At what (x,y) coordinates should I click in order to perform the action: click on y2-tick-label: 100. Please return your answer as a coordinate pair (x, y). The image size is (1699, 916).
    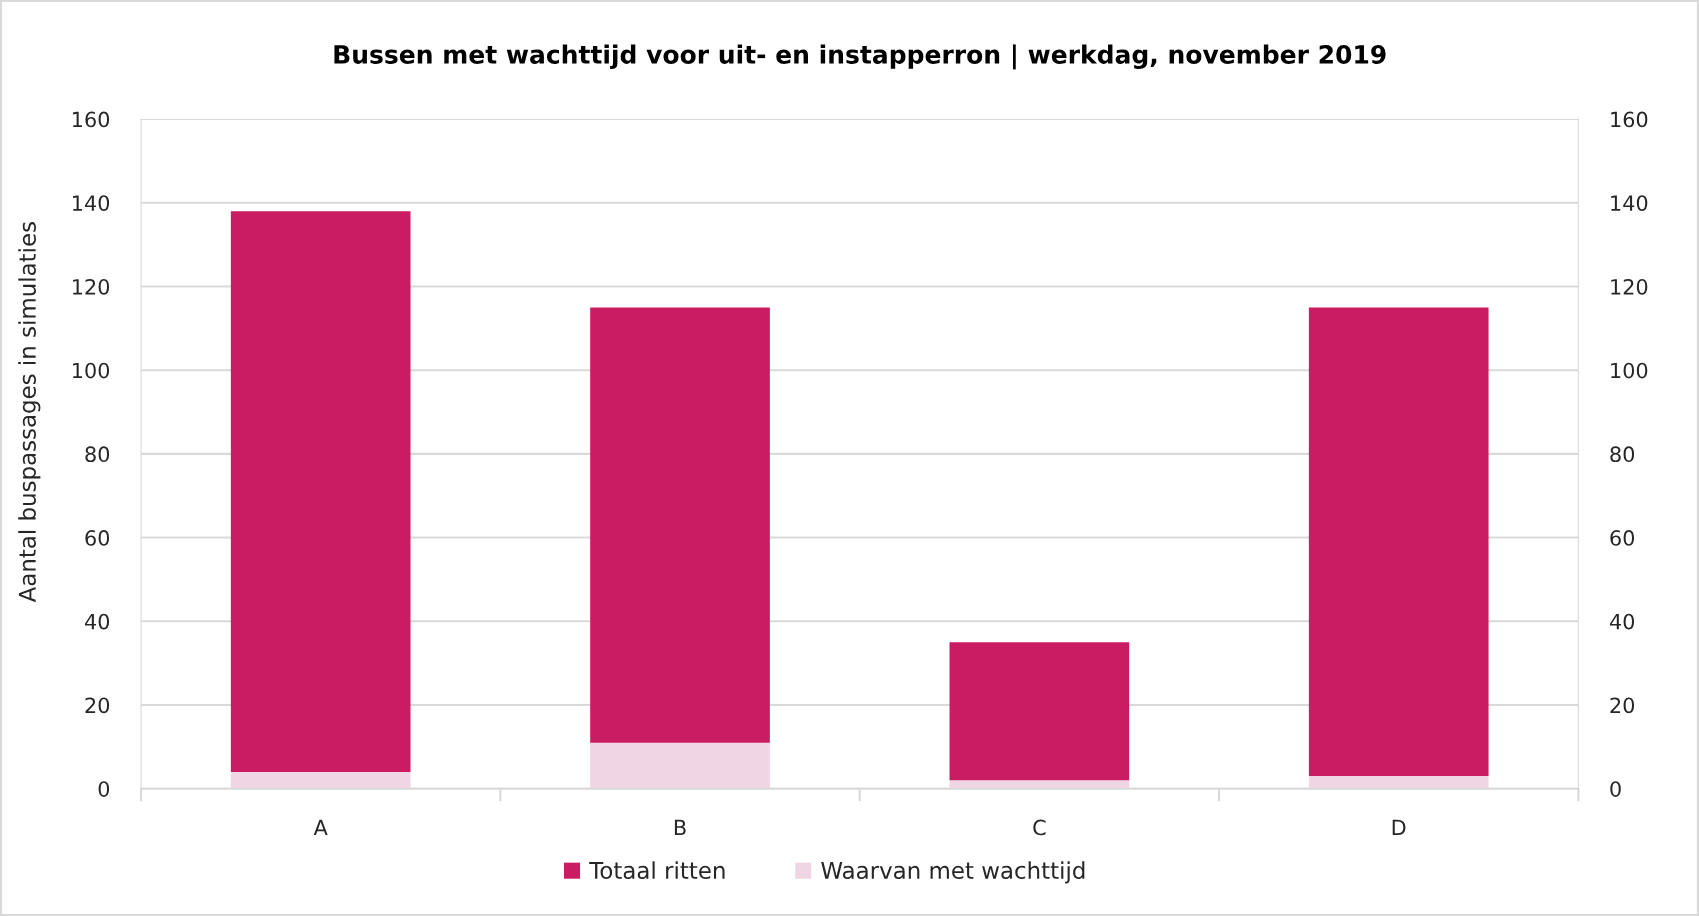
    Looking at the image, I should click on (1629, 370).